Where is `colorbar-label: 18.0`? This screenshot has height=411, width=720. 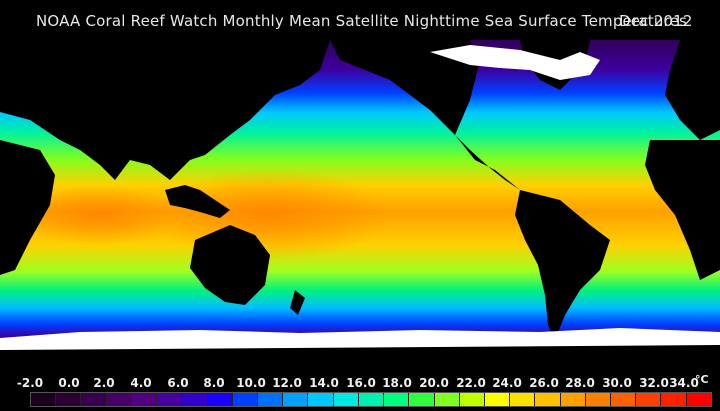 colorbar-label: 18.0 is located at coordinates (397, 383).